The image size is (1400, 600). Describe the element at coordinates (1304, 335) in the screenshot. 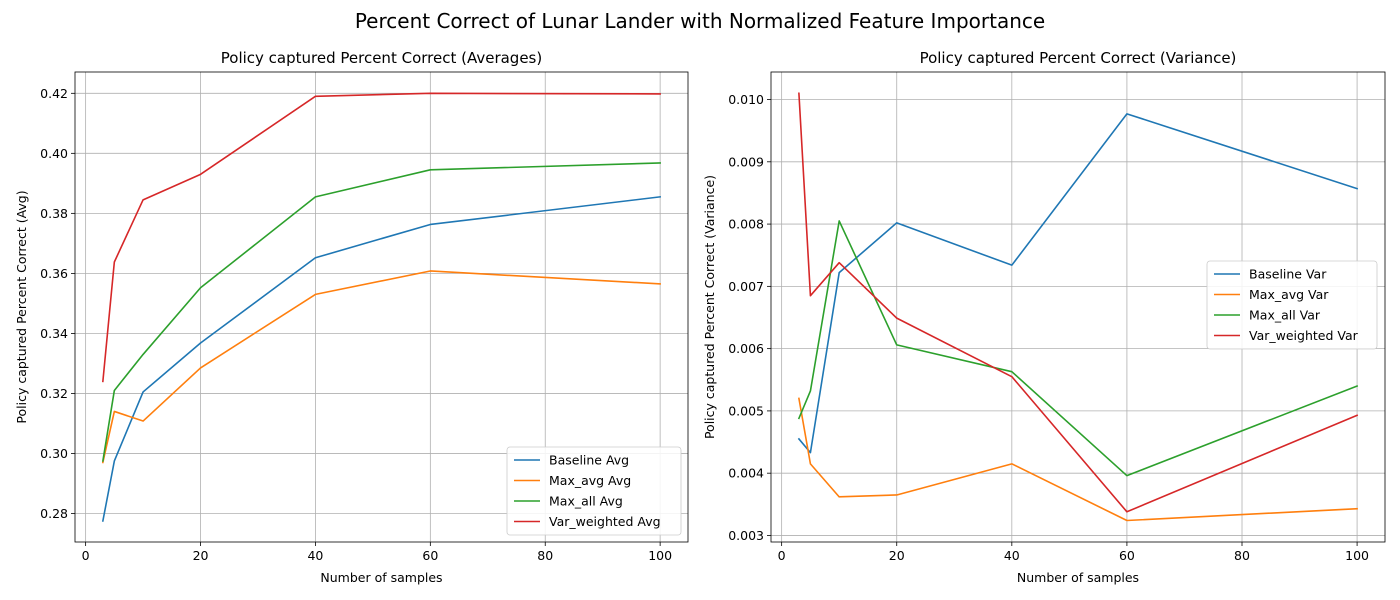

I see `legend-label-3: Var_weighted Var` at that location.